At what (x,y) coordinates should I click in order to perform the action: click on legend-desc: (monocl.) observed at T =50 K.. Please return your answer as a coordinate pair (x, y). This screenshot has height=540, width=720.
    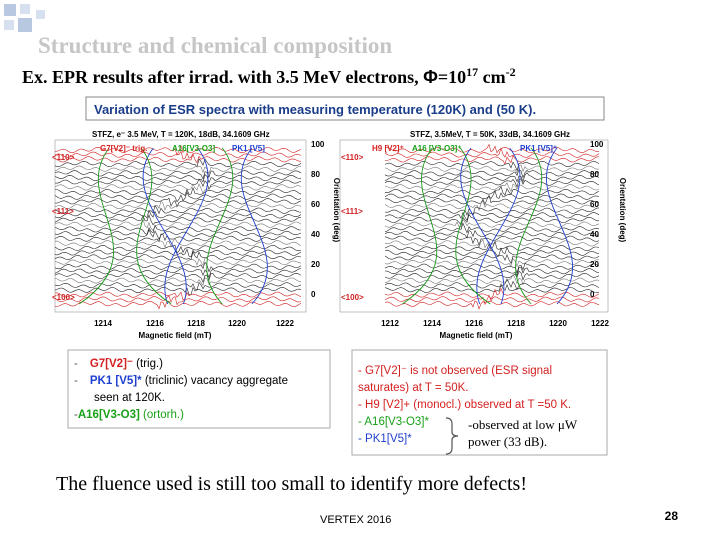
    Looking at the image, I should click on (490, 405).